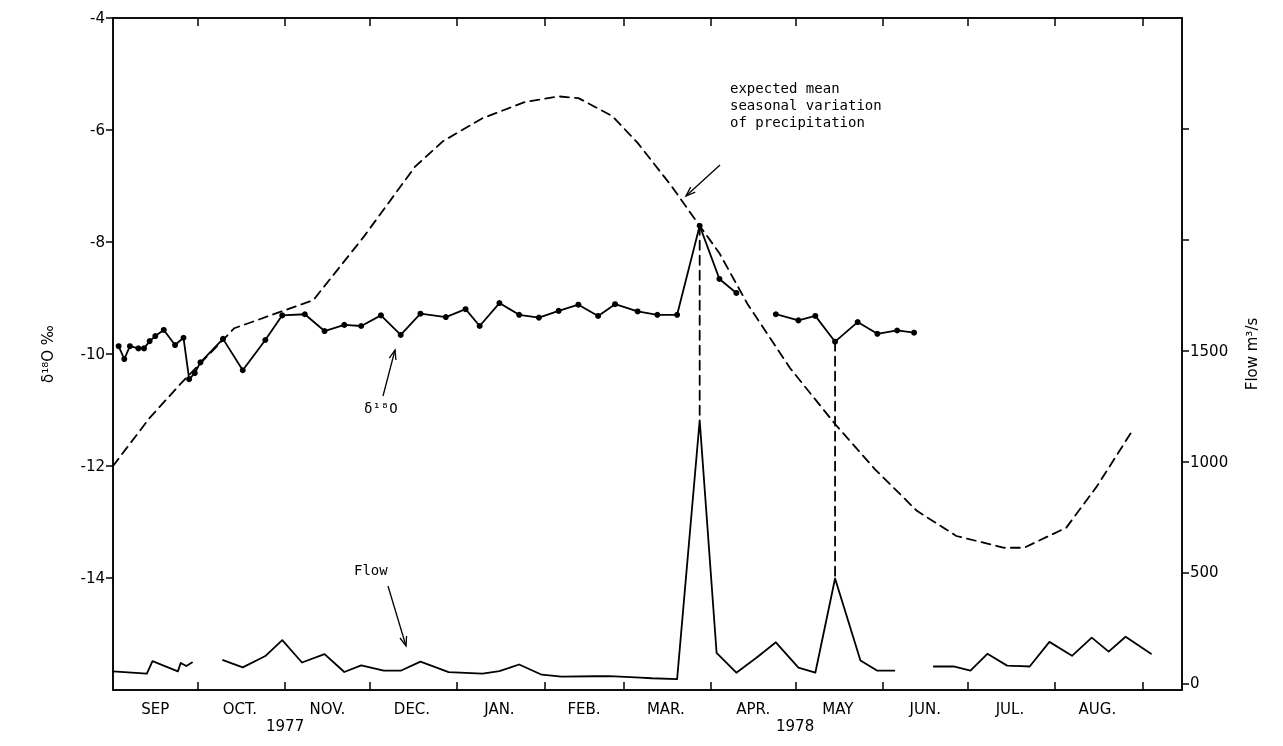 The width and height of the screenshot is (1283, 746). What do you see at coordinates (92, 354) in the screenshot?
I see `y-tick-label: -10` at bounding box center [92, 354].